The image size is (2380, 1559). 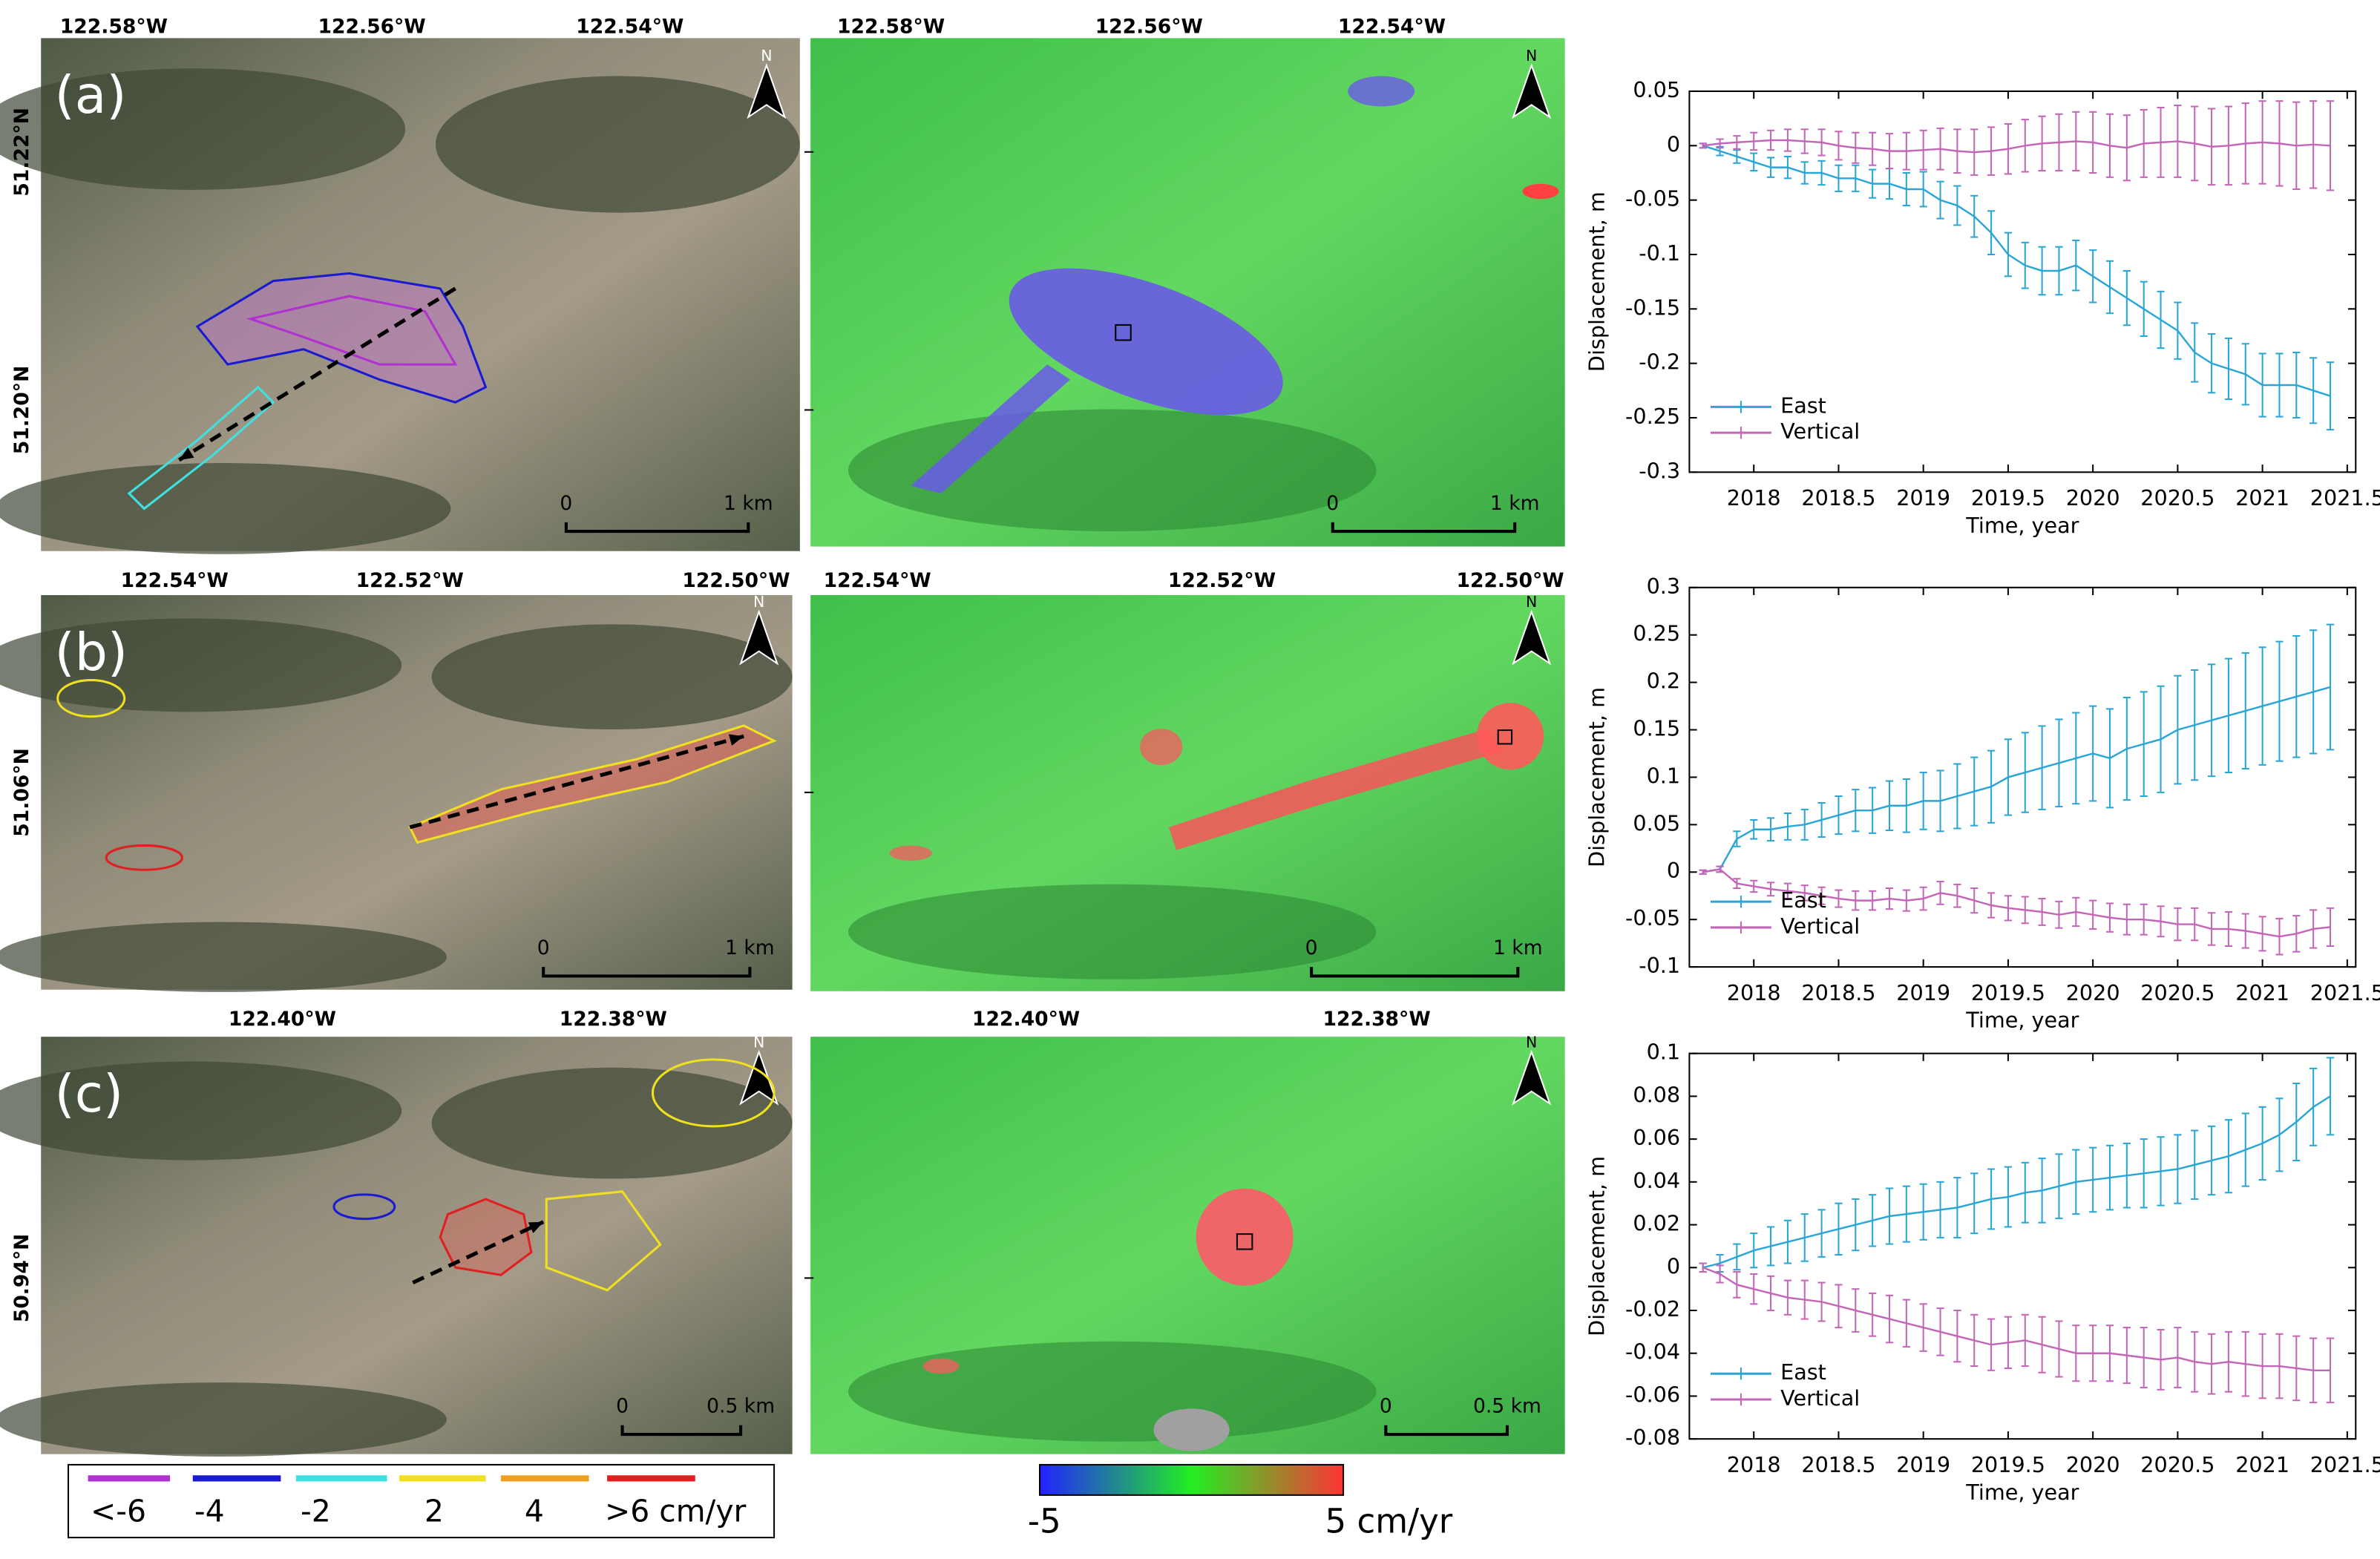 I want to click on longitude-label: 122.56°W, so click(x=1149, y=27).